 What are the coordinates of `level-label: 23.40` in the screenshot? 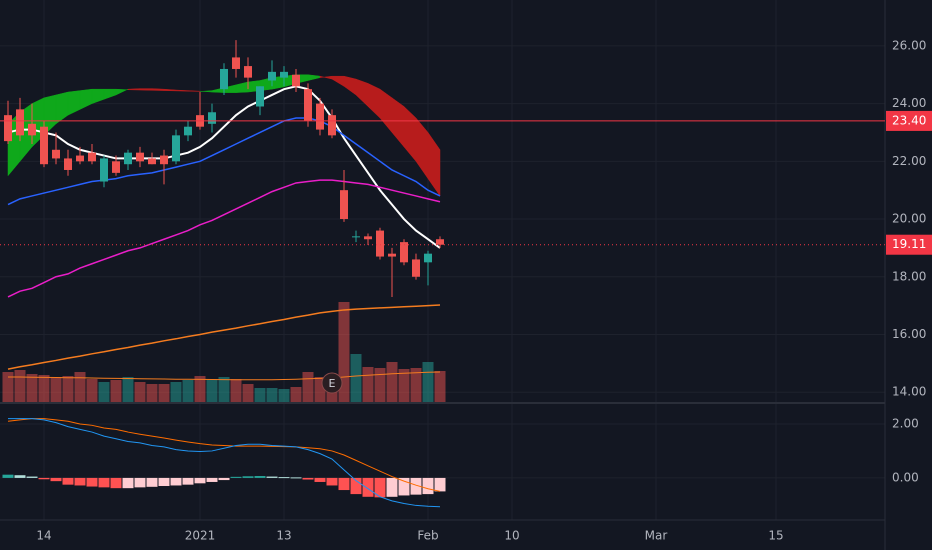 It's located at (909, 120).